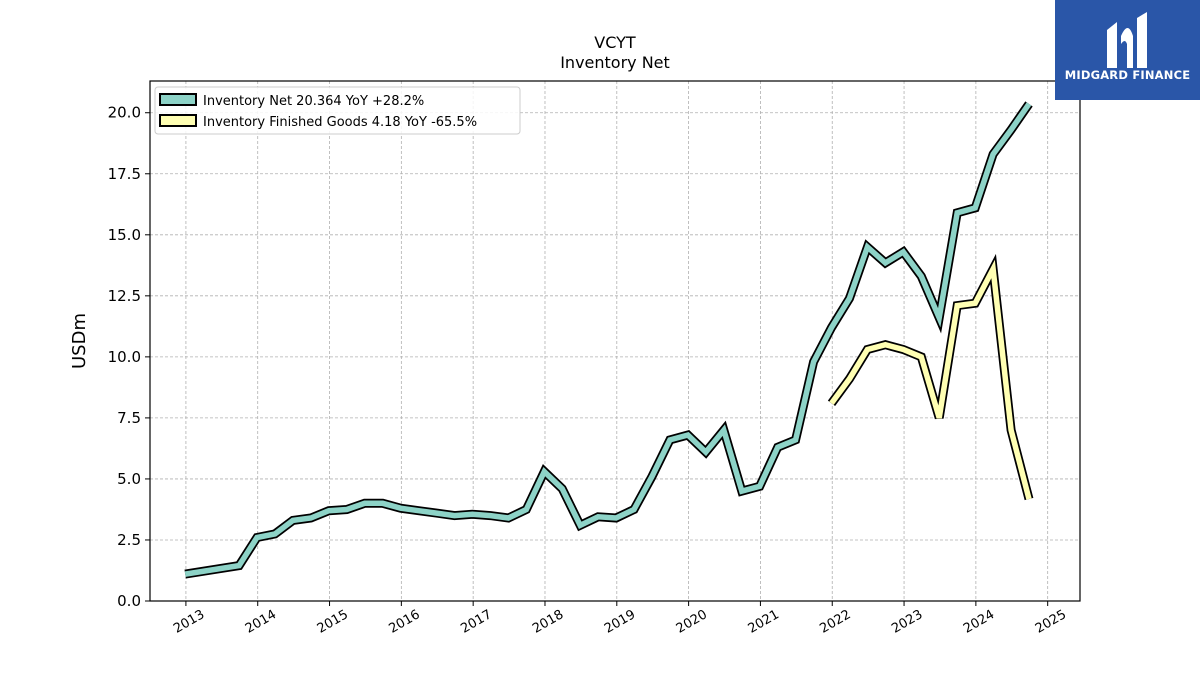 This screenshot has height=675, width=1200. Describe the element at coordinates (930, 379) in the screenshot. I see `series-line-inventory-finished-goods` at that location.